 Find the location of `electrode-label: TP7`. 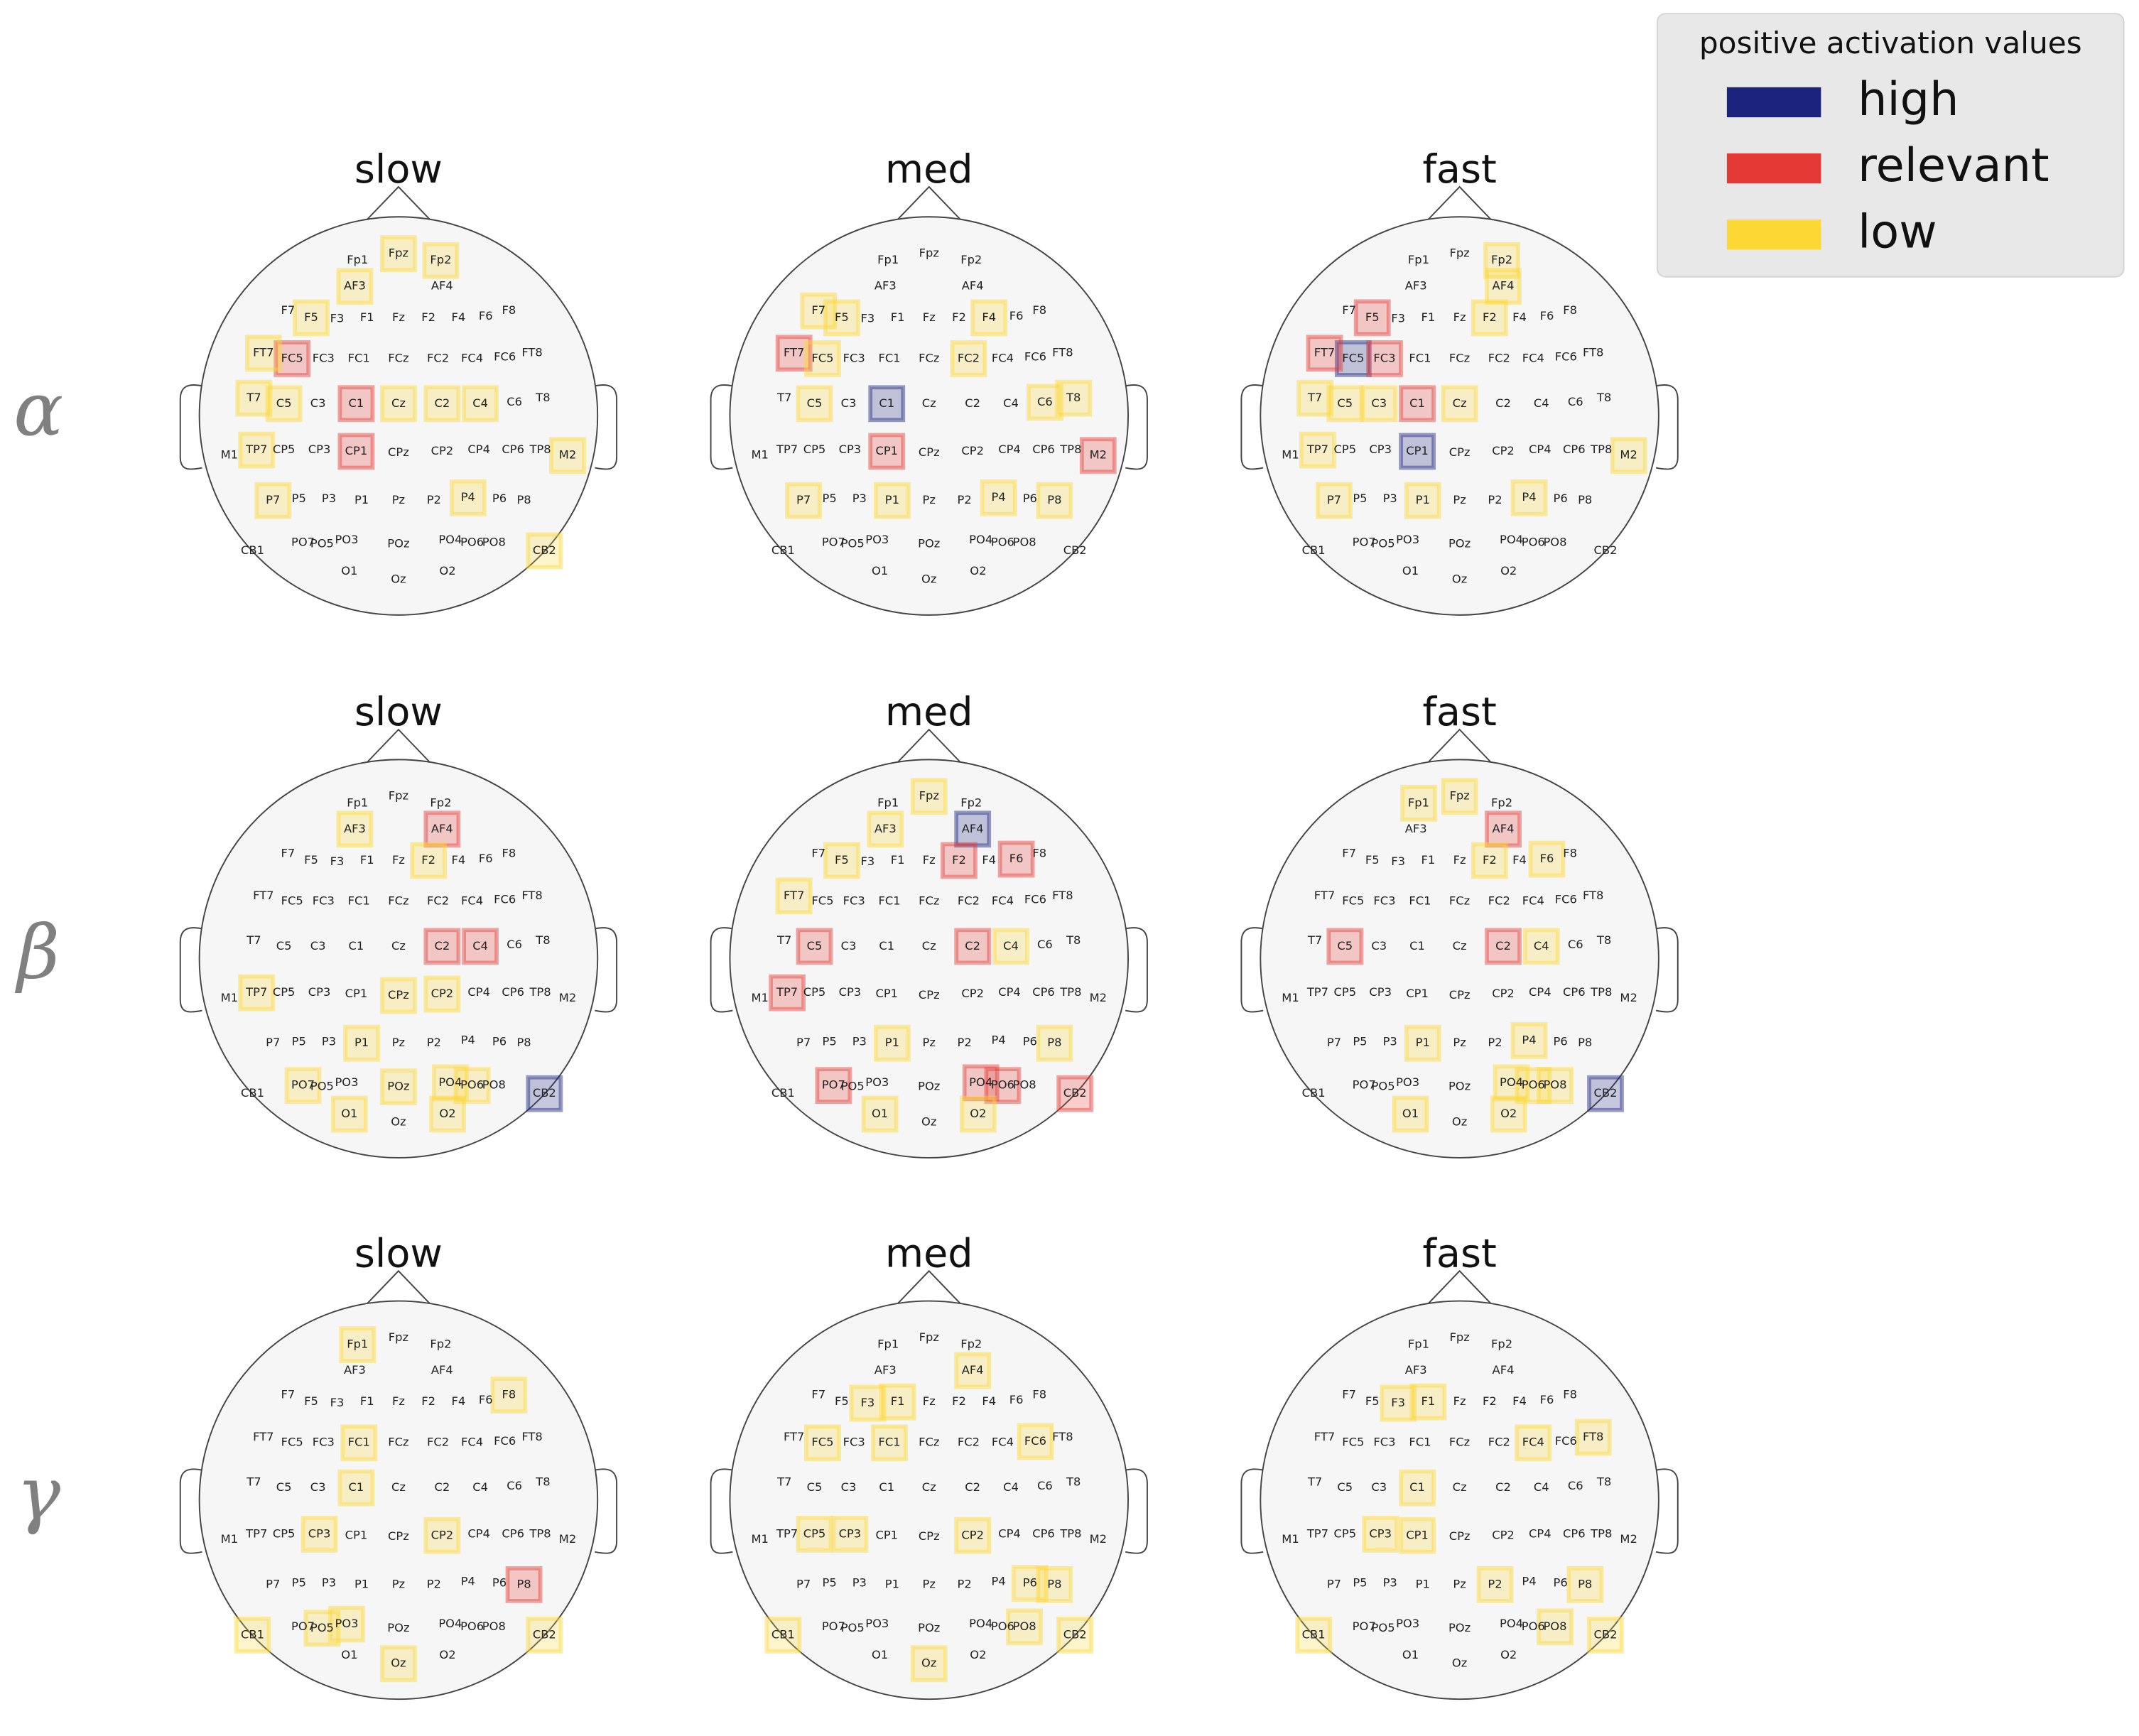

electrode-label: TP7 is located at coordinates (1317, 449).